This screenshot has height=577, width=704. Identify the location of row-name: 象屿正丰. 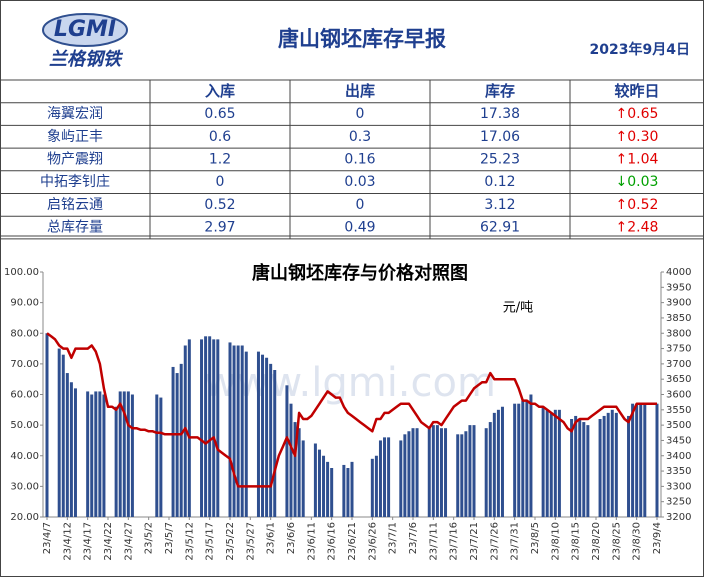
(75, 137).